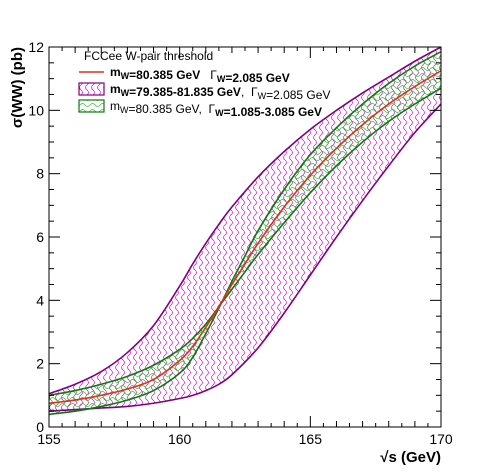  I want to click on x-axis-title: √s (GeV), so click(410, 457).